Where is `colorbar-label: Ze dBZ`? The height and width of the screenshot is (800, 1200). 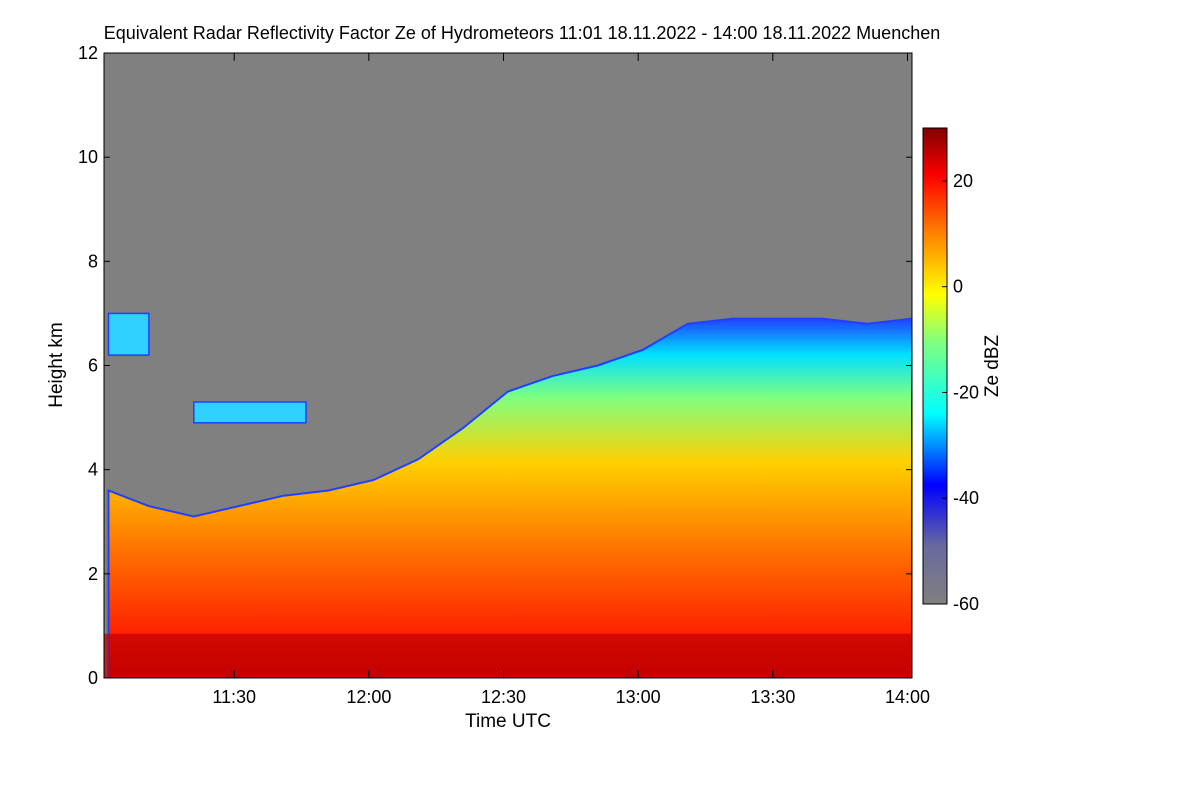
colorbar-label: Ze dBZ is located at coordinates (992, 365).